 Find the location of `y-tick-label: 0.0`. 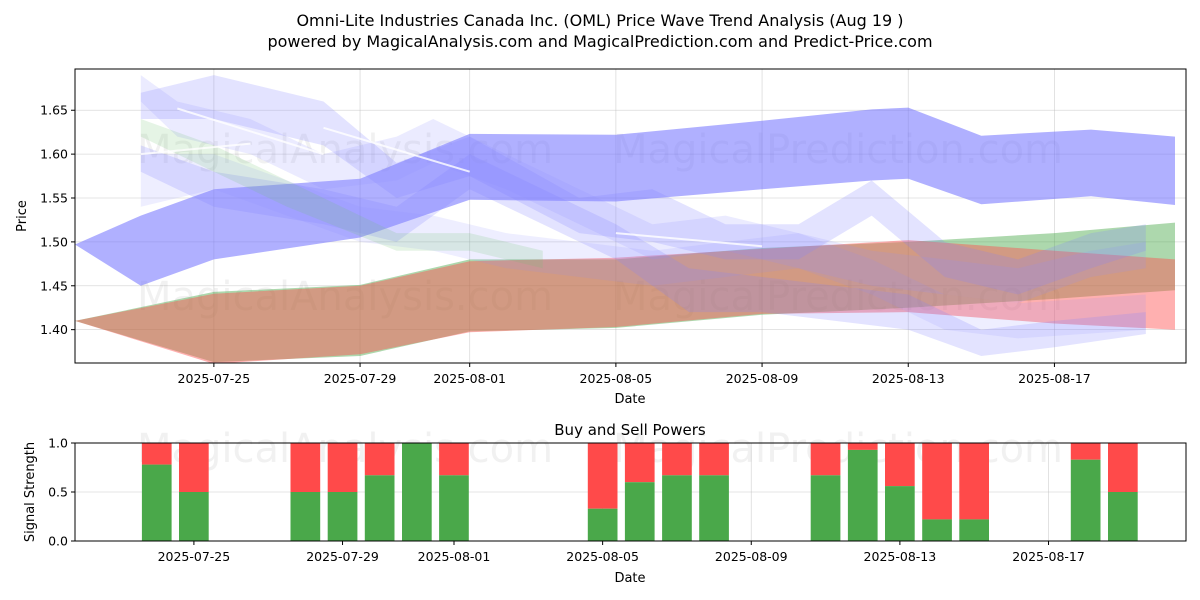

y-tick-label: 0.0 is located at coordinates (58, 541).